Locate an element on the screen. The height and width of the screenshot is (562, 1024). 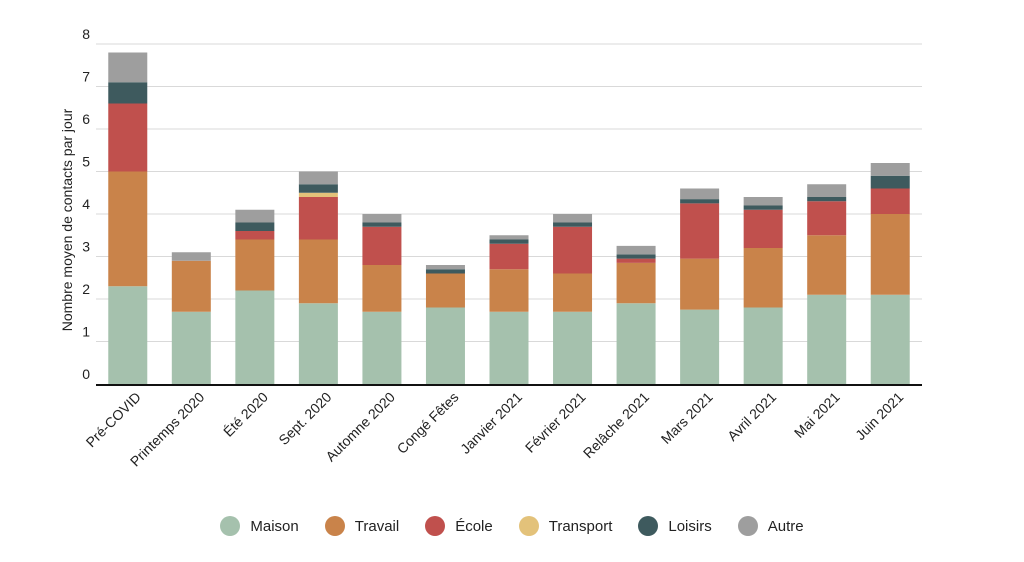
legend-item: Travail is located at coordinates (362, 526).